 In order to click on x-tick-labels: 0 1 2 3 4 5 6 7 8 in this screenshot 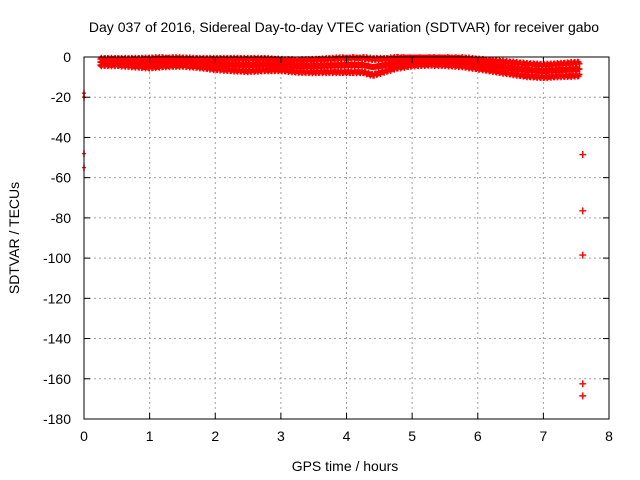, I will do `click(346, 436)`.